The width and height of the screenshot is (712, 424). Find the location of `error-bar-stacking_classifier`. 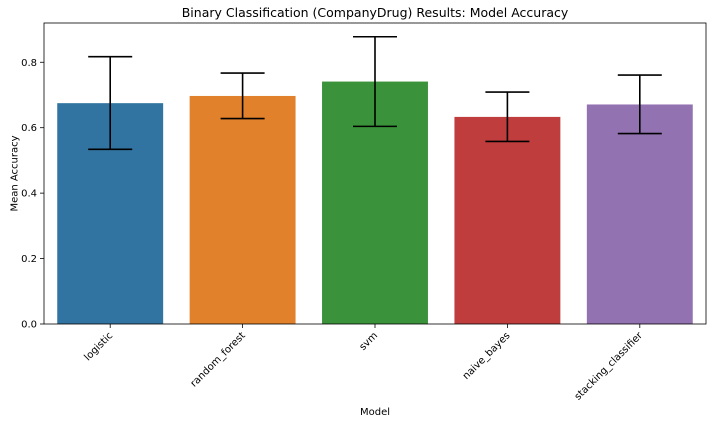

error-bar-stacking_classifier is located at coordinates (639, 104).